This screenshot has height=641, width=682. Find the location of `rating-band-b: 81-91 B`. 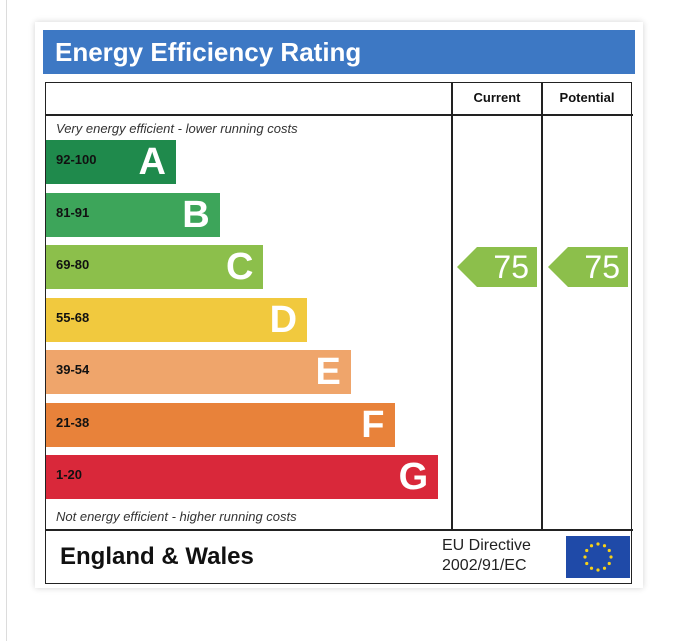

rating-band-b: 81-91 B is located at coordinates (133, 214).